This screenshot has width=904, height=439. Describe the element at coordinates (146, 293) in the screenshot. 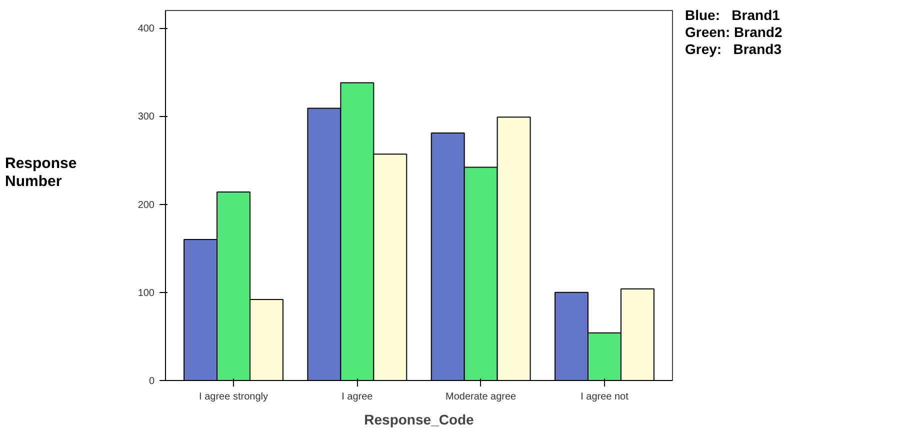

I see `y-tick-label: 100` at that location.